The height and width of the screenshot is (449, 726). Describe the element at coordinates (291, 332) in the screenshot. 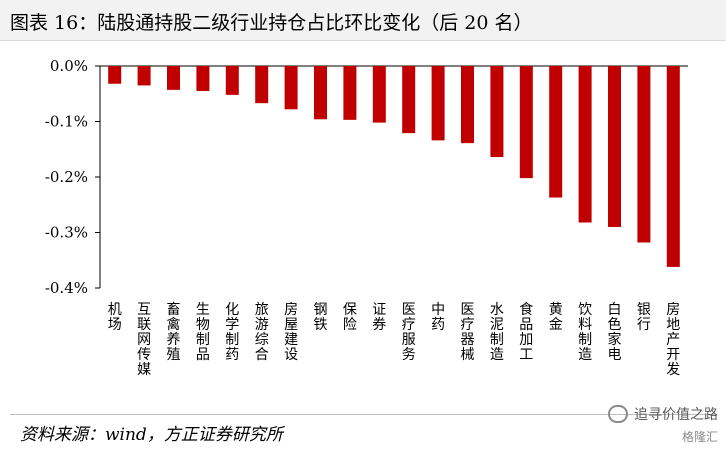

I see `x-tick-label: 房屋建设` at that location.